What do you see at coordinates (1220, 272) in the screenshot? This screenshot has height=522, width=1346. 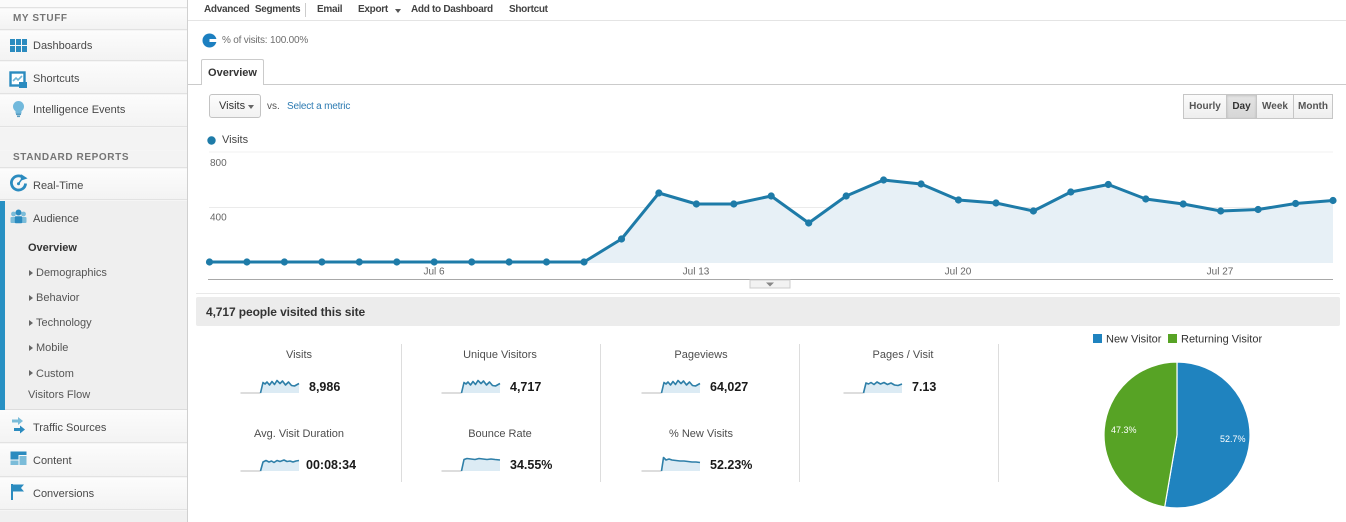 I see `svg-text: Jul 27` at bounding box center [1220, 272].